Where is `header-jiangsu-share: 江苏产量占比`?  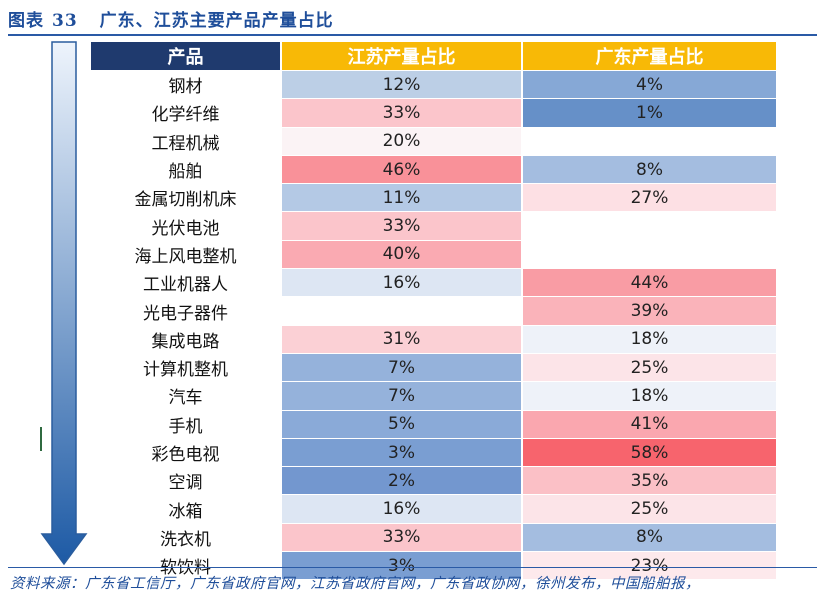
header-jiangsu-share: 江苏产量占比 is located at coordinates (402, 56).